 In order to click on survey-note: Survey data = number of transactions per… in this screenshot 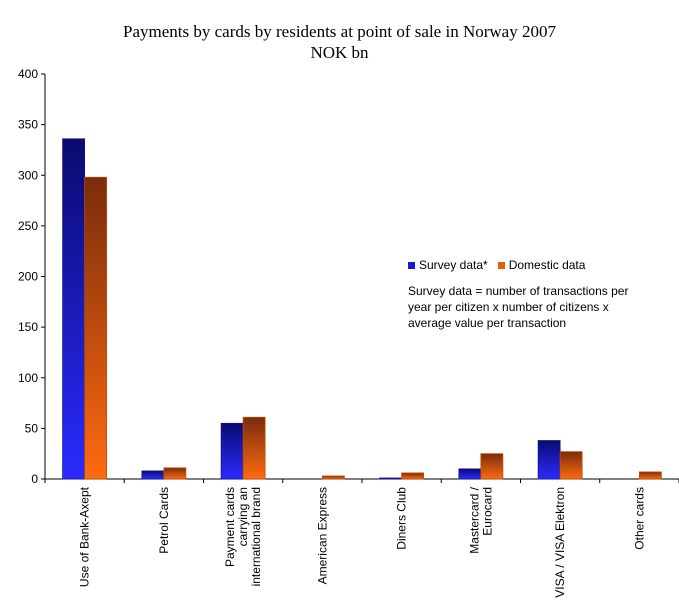, I will do `click(518, 307)`.